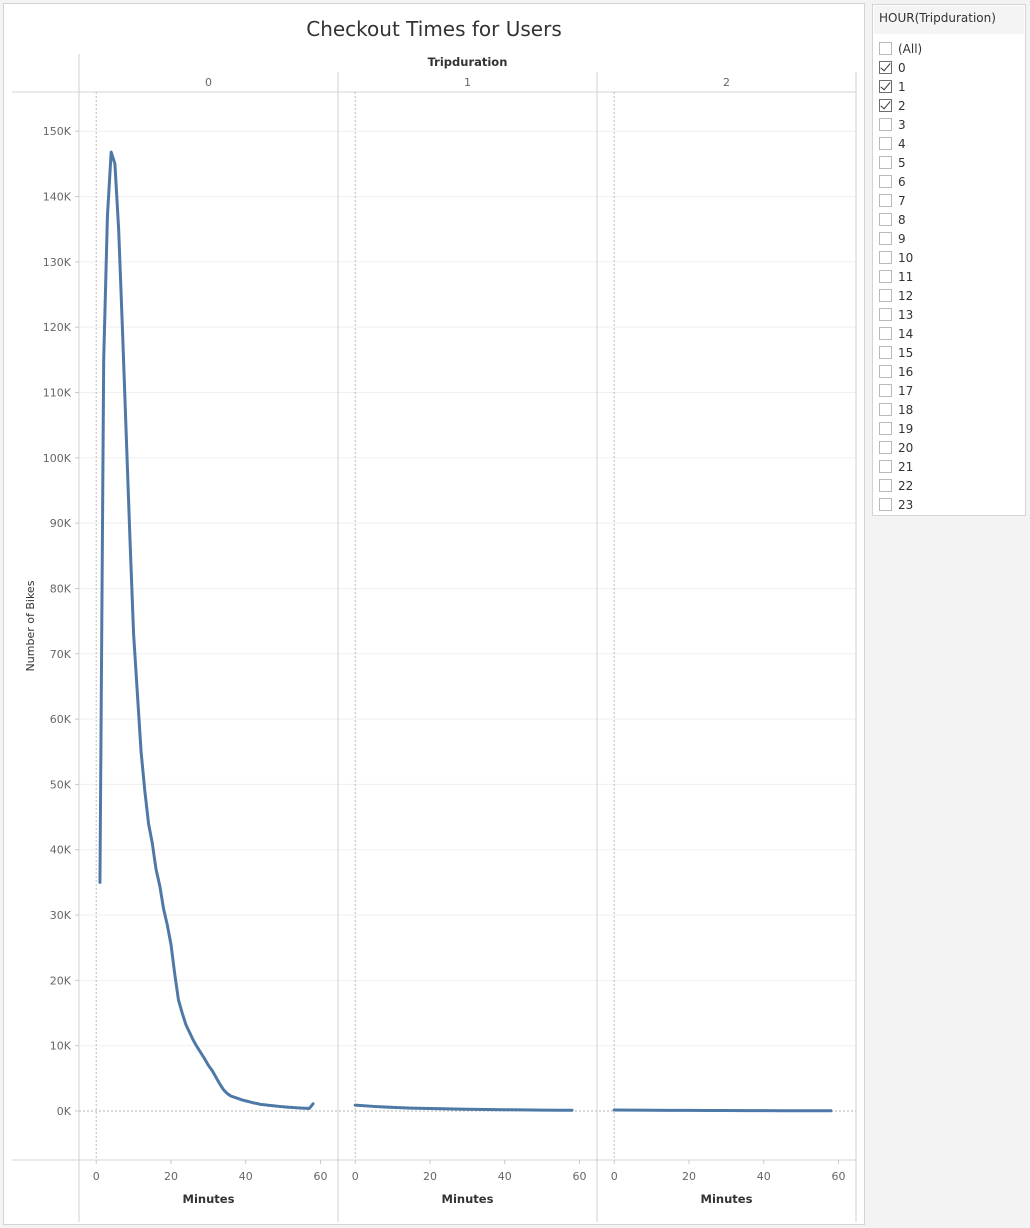 The height and width of the screenshot is (1228, 1030). I want to click on filter-item: 3, so click(900, 124).